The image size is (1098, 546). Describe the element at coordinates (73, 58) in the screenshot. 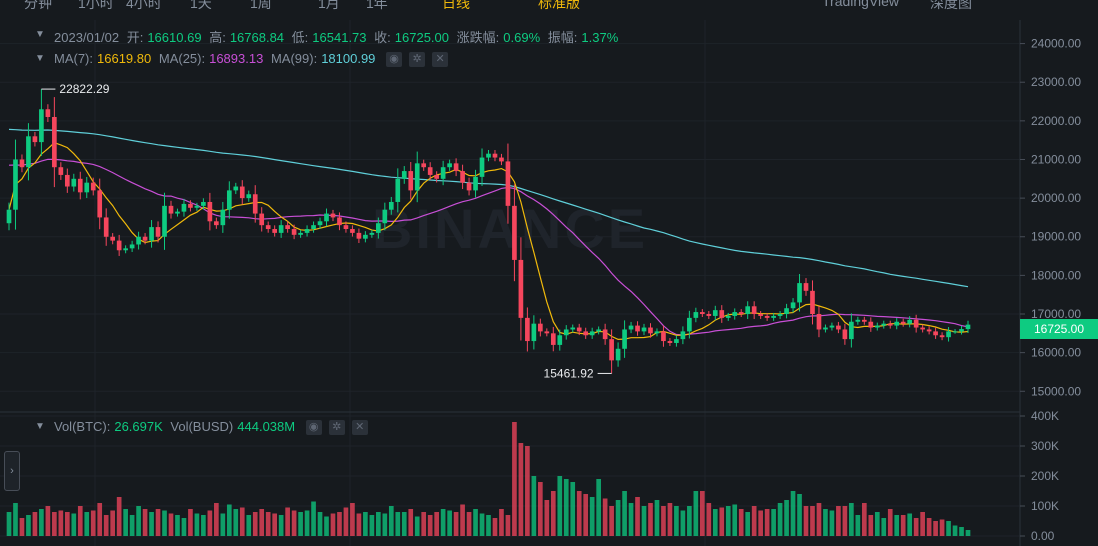

I see `ma7-label: MA(7):` at that location.